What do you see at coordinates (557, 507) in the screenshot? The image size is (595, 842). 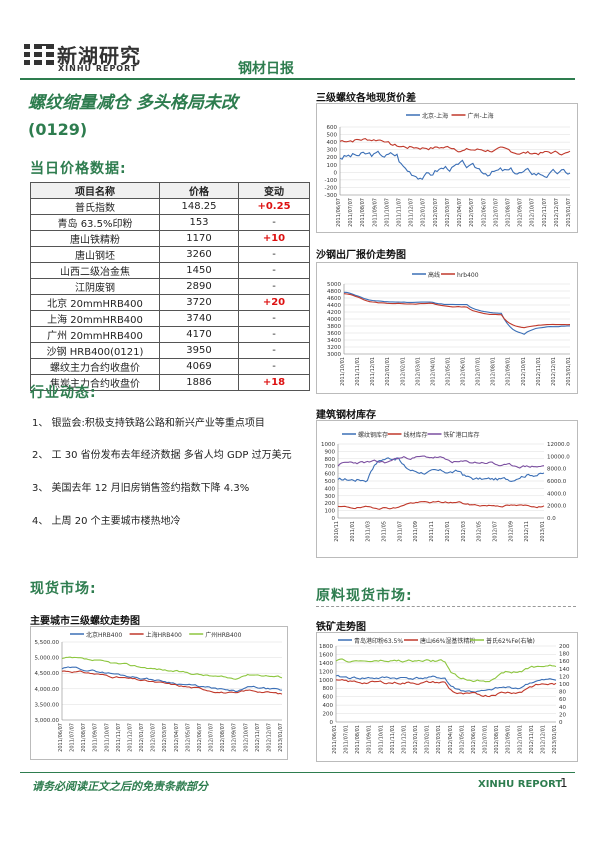 I see `y-right-tick-label: 2000.0` at bounding box center [557, 507].